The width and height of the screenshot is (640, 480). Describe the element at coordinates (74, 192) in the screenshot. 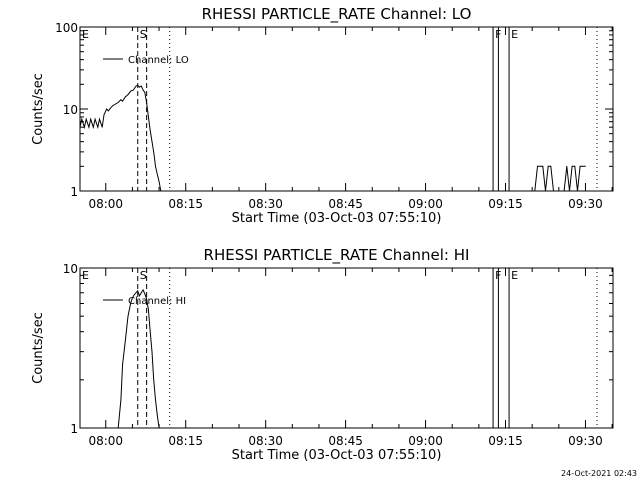

I see `plot1-y-tick-label: 1` at that location.